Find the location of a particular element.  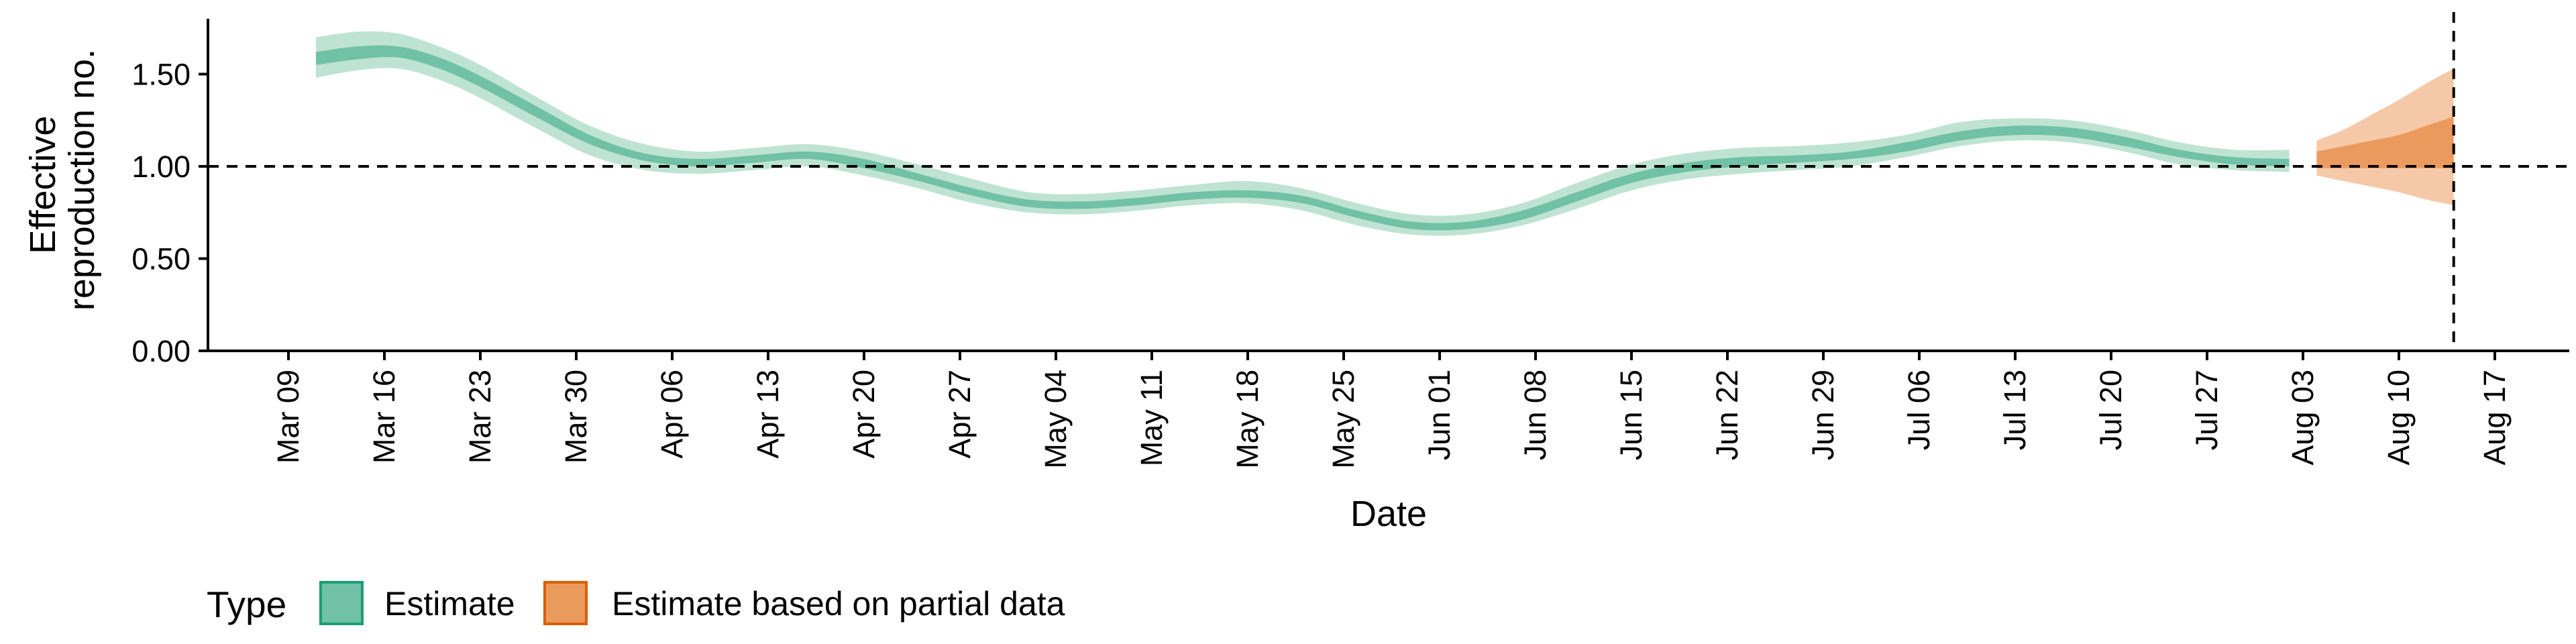

x-tick-label: Mar 23 is located at coordinates (480, 417).